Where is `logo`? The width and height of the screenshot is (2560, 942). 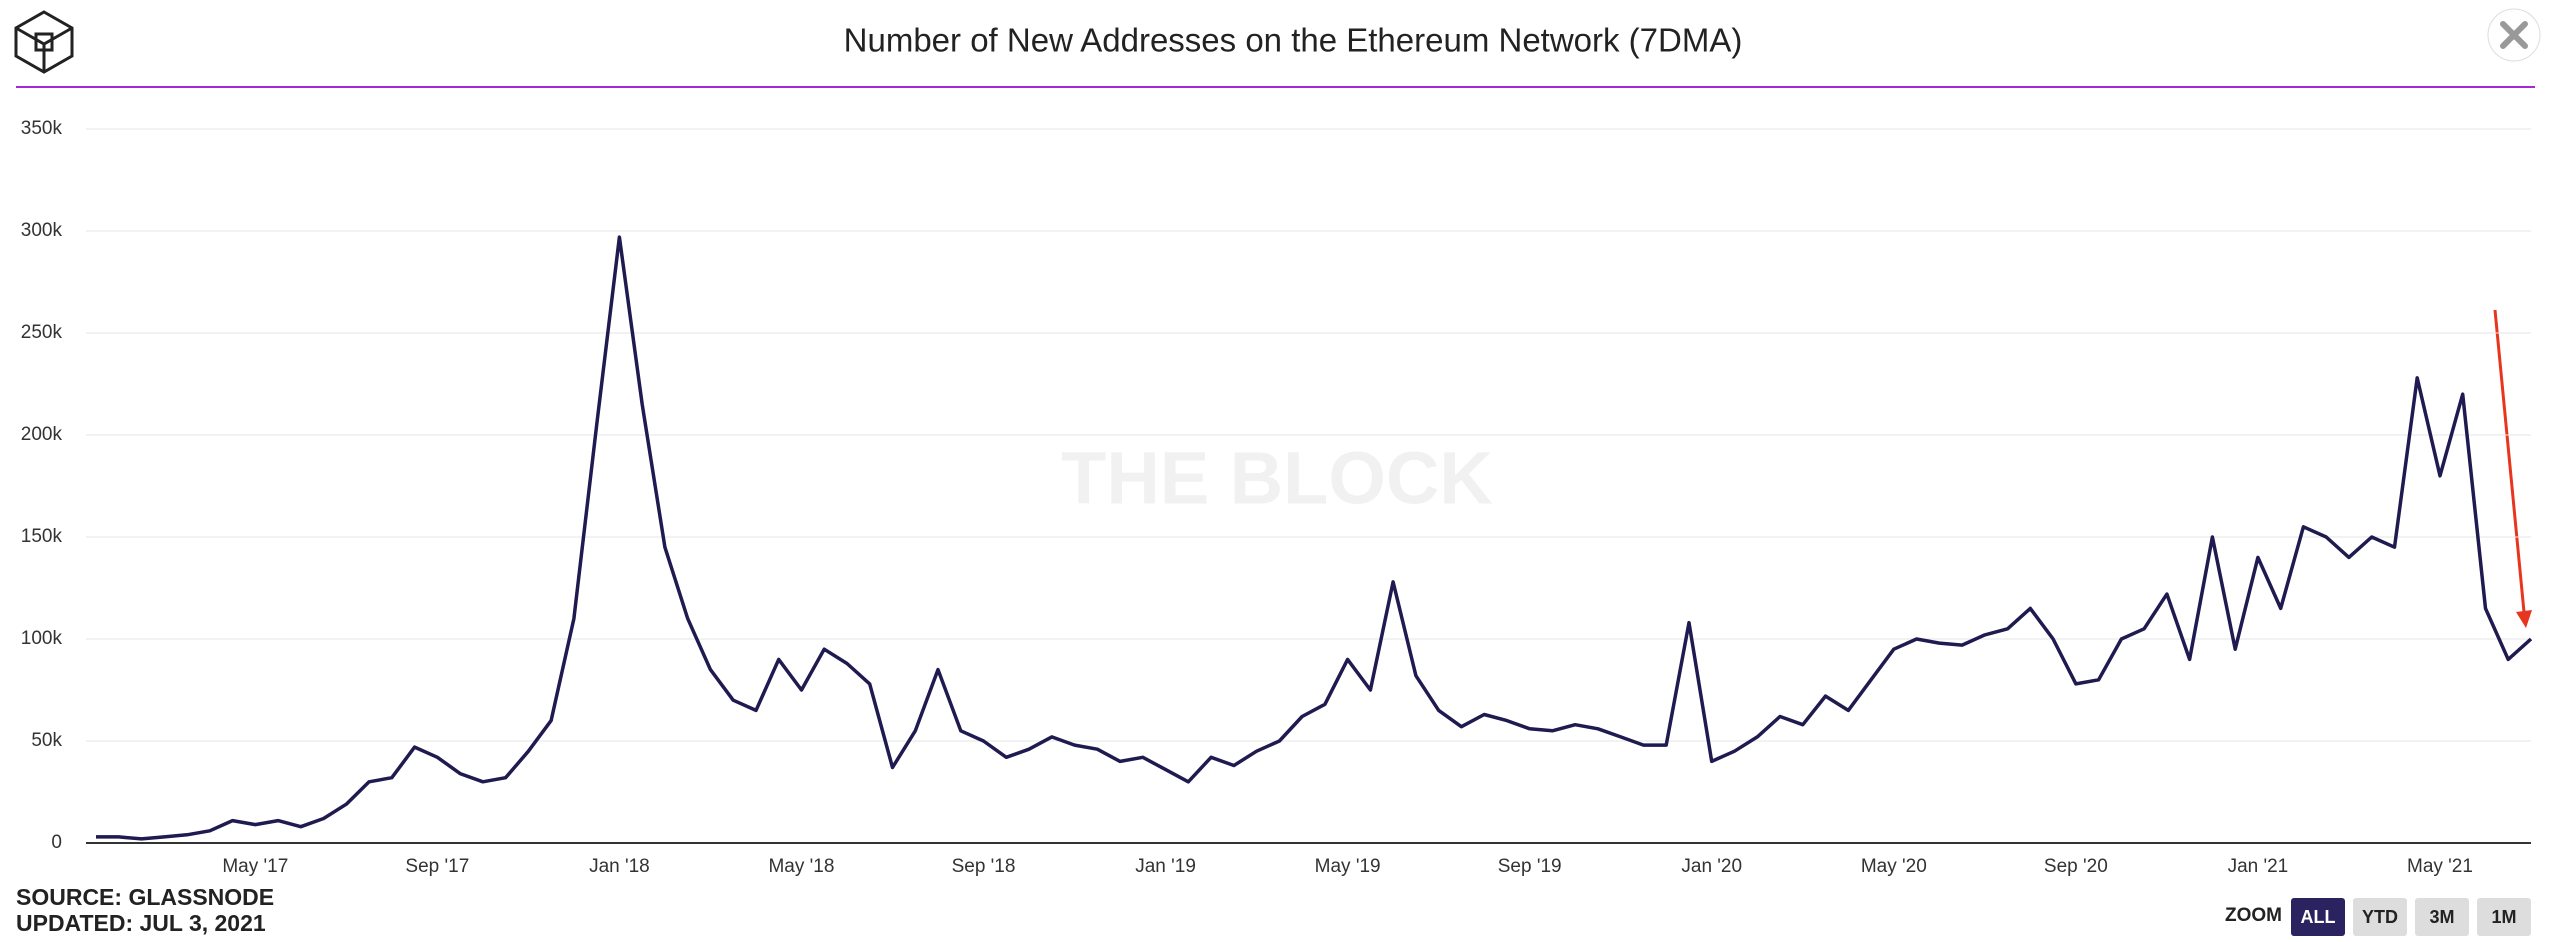 logo is located at coordinates (44, 42).